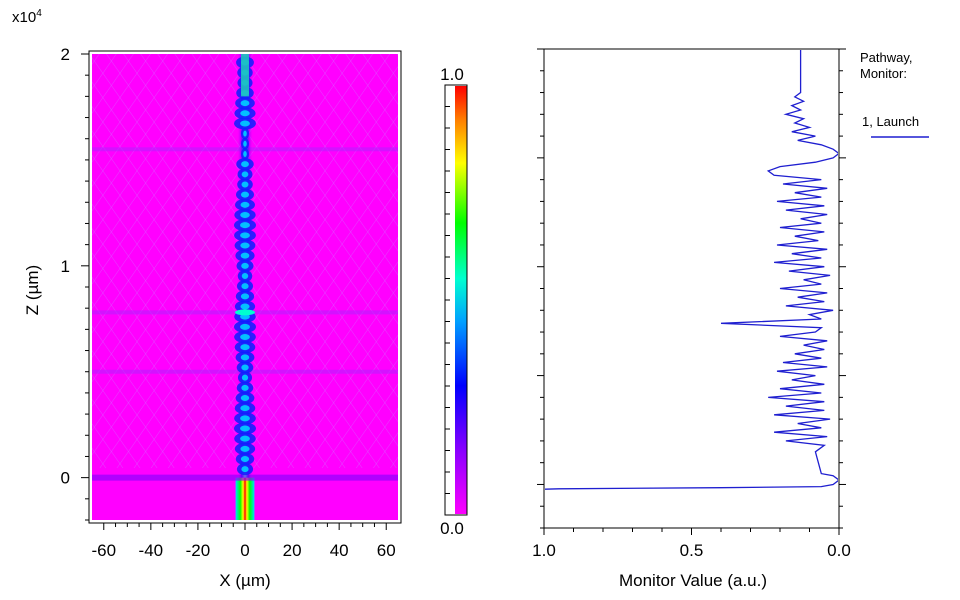 The image size is (960, 600). What do you see at coordinates (32, 290) in the screenshot?
I see `heatmap-y-axis-label: Z (µm)` at bounding box center [32, 290].